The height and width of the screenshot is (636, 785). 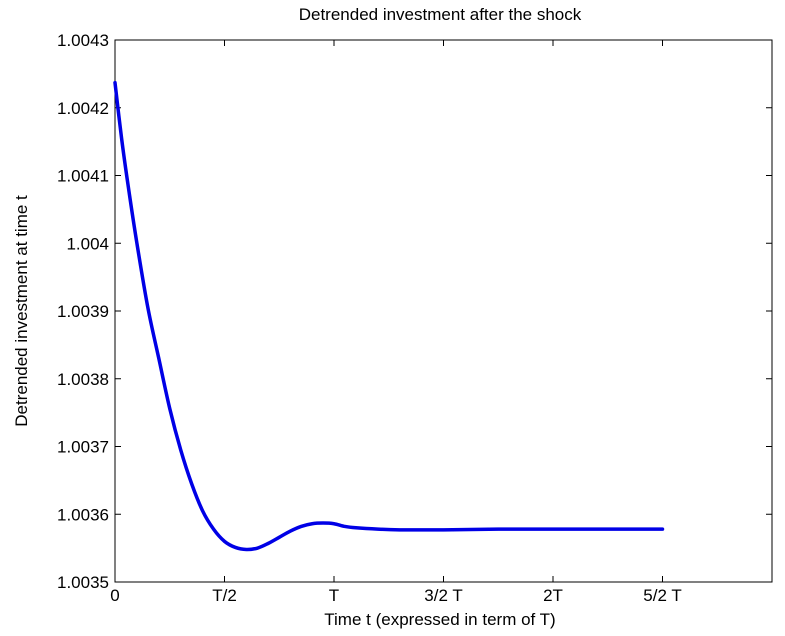 What do you see at coordinates (662, 595) in the screenshot?
I see `x-tick-label: 5/2 T` at bounding box center [662, 595].